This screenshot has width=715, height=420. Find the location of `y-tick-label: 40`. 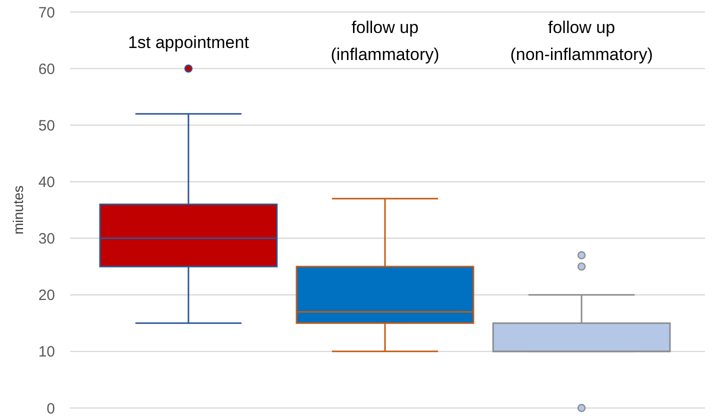

y-tick-label: 40 is located at coordinates (46, 182).